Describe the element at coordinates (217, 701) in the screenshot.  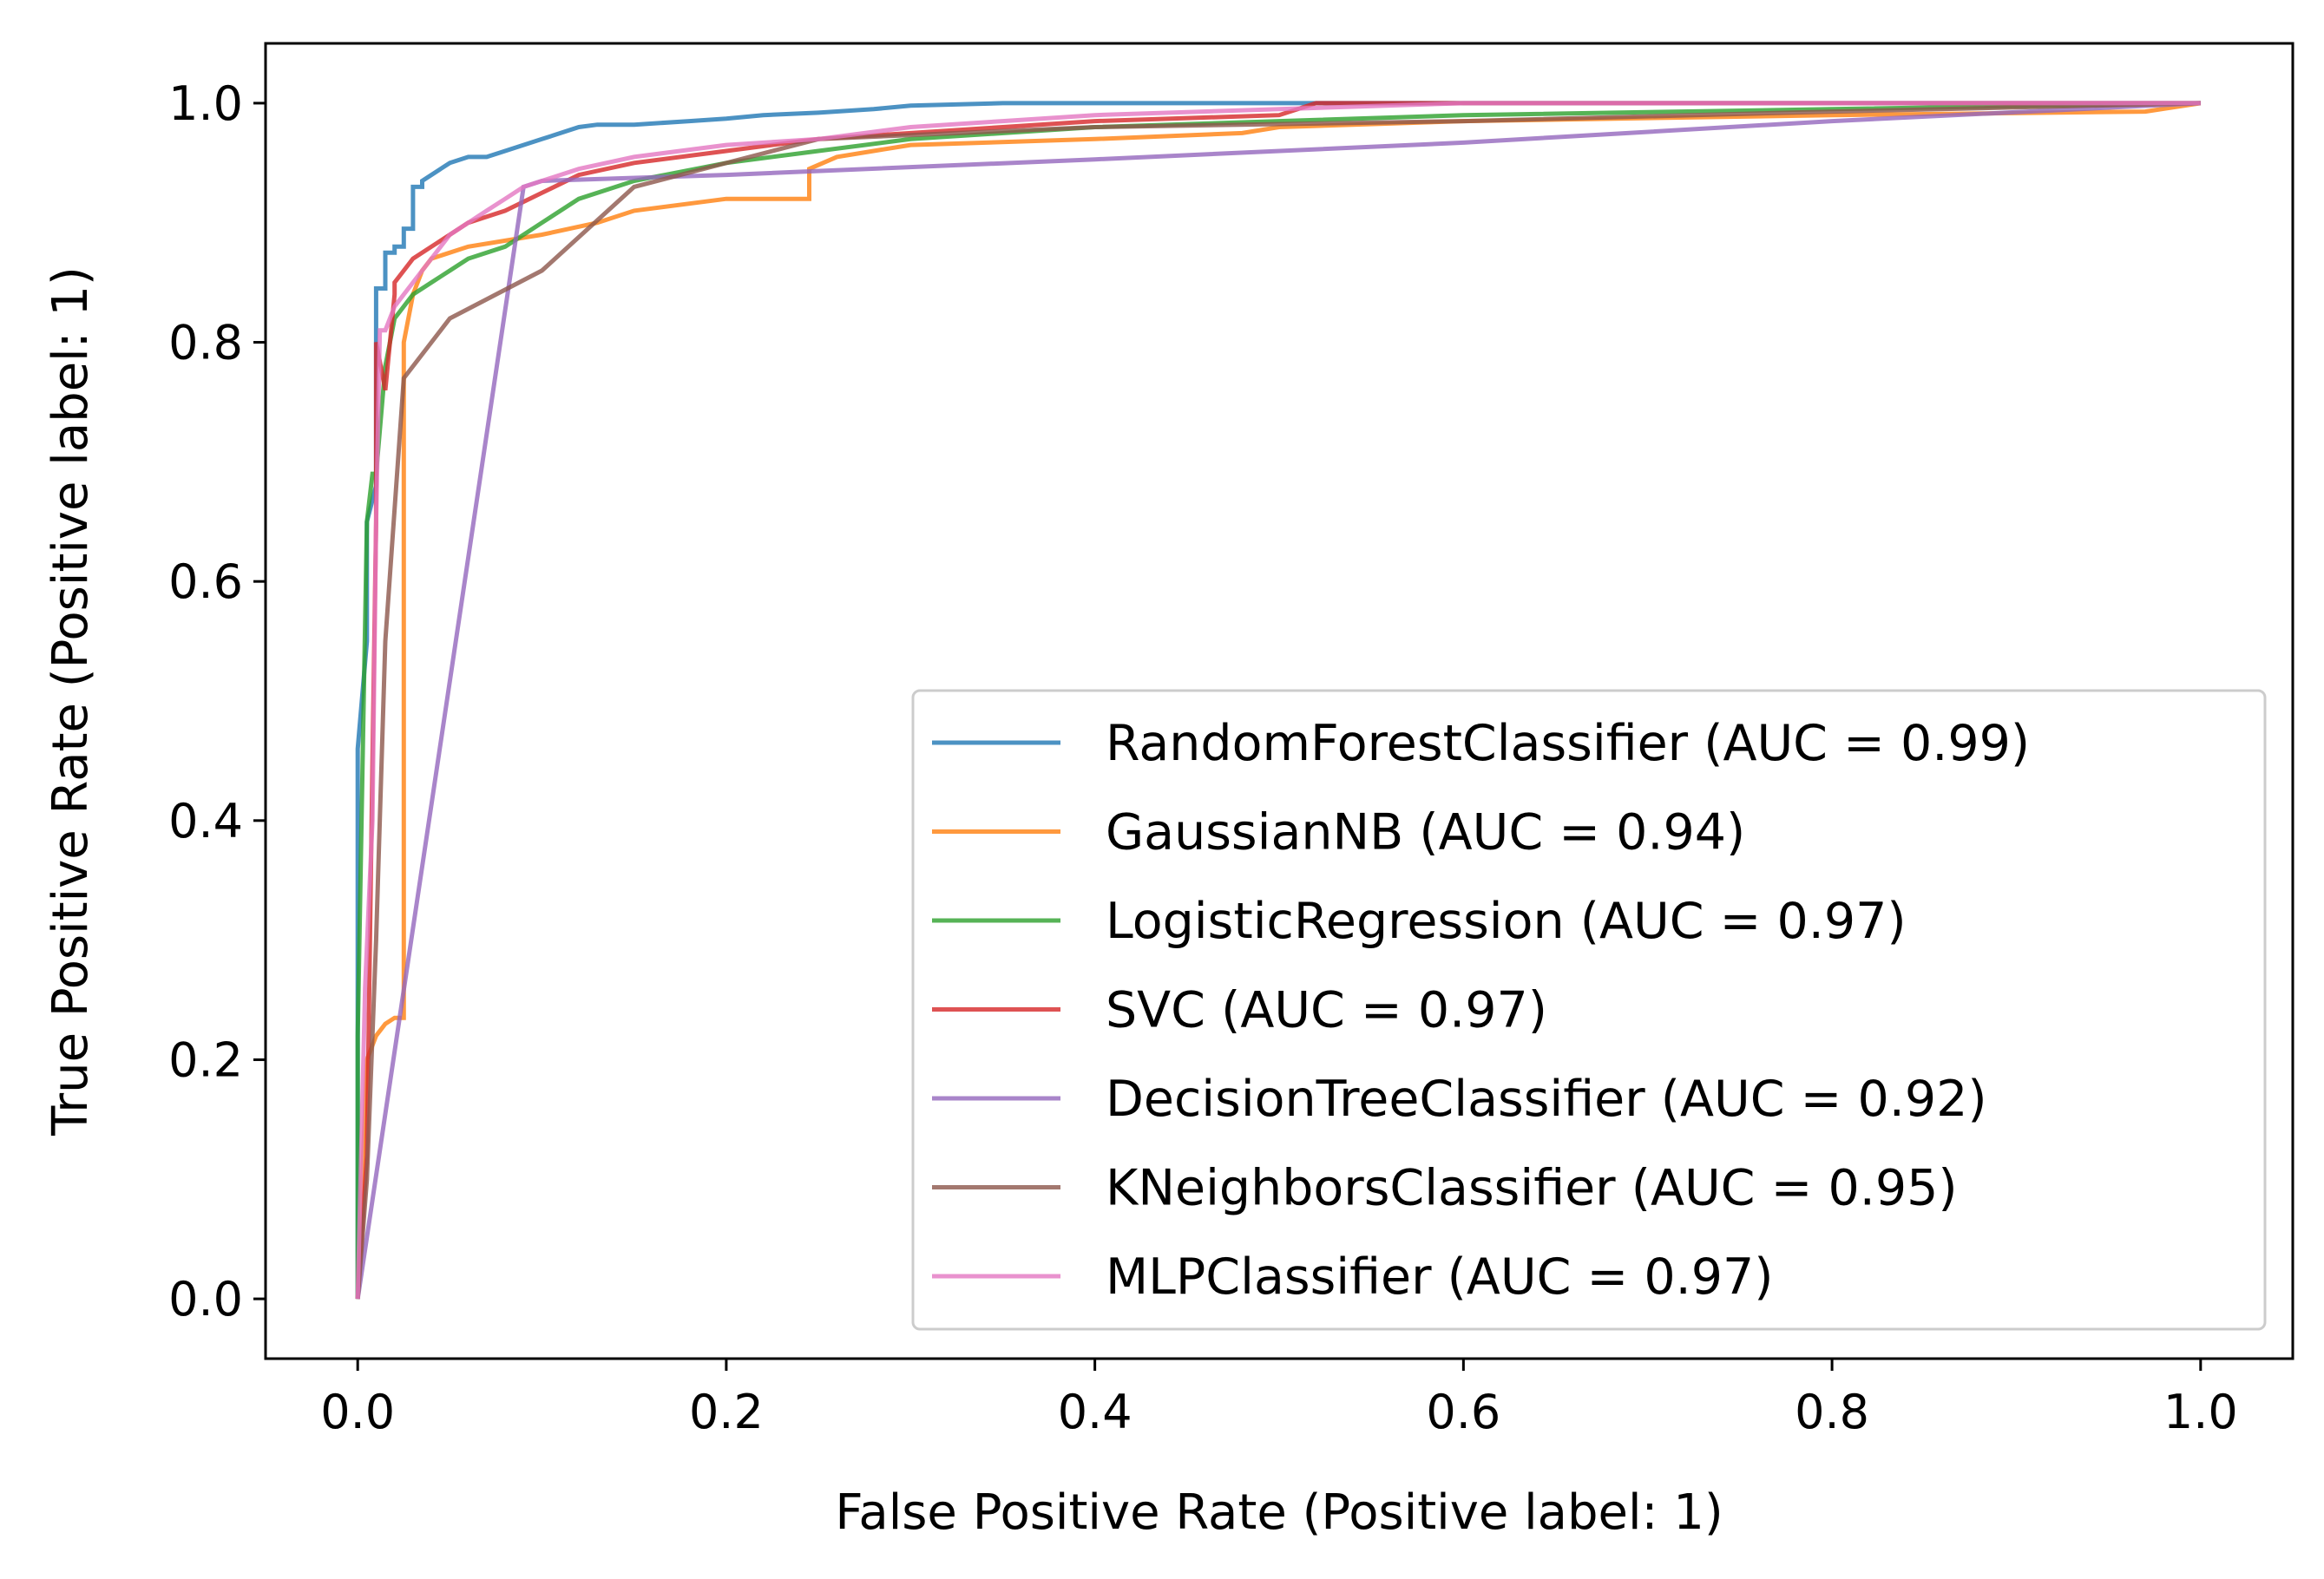
I see `y-axis: 0.0 0.2 0.4 0.6 0.8 1.0` at that location.